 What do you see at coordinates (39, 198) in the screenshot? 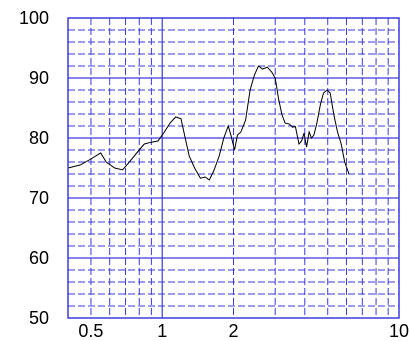
I see `y-tick-label: 70` at bounding box center [39, 198].